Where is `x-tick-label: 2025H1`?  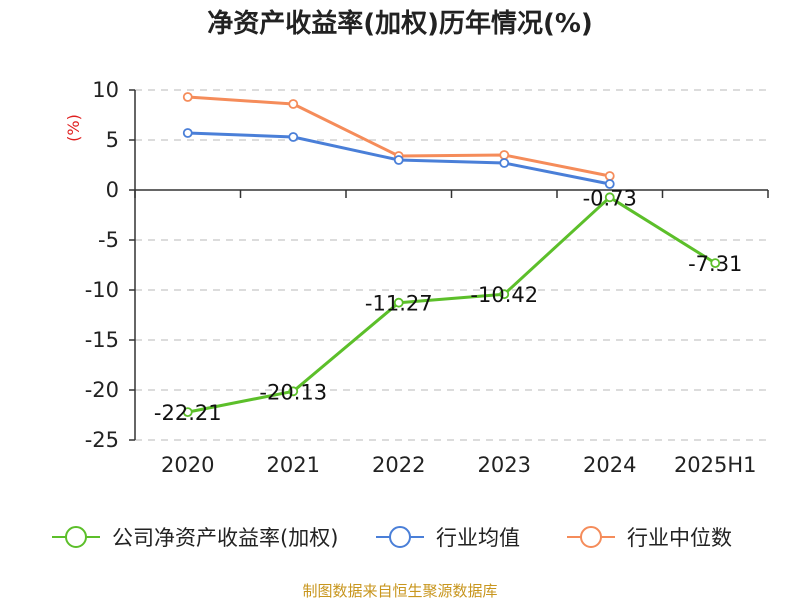 x-tick-label: 2025H1 is located at coordinates (715, 465).